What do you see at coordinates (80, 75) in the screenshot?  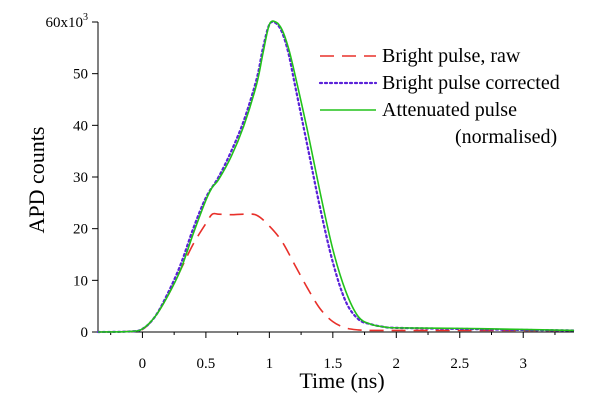 I see `y-tick-label: 50` at bounding box center [80, 75].